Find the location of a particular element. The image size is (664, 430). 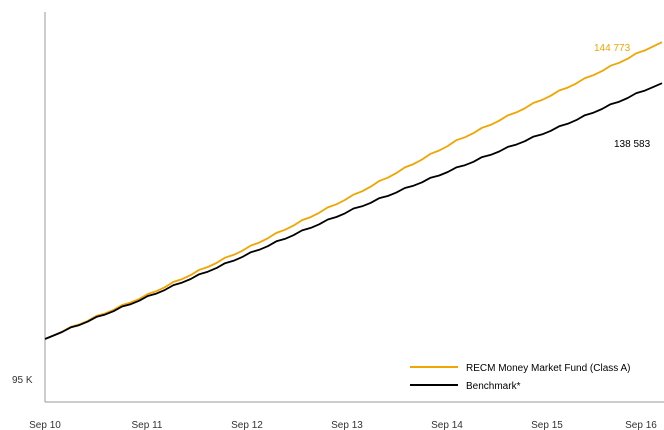

x-tick-label: Sep 12 is located at coordinates (247, 425).